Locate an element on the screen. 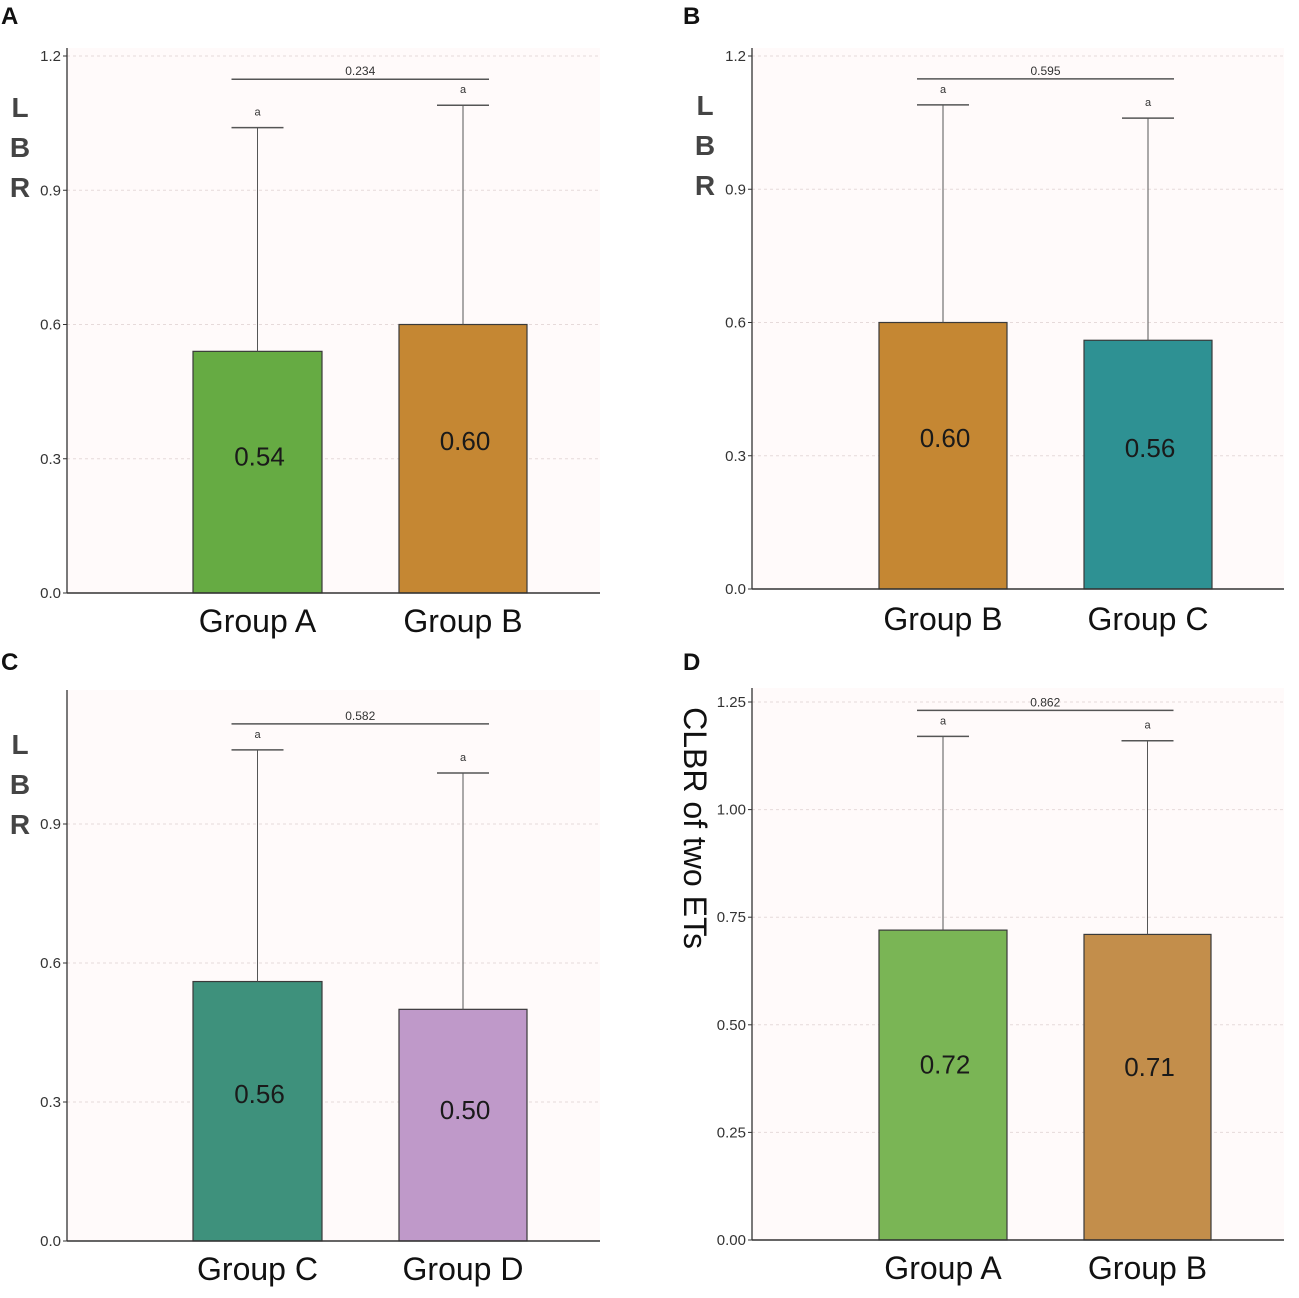 Image resolution: width=1299 pixels, height=1298 pixels. x-tick-label: Group D is located at coordinates (463, 1269).